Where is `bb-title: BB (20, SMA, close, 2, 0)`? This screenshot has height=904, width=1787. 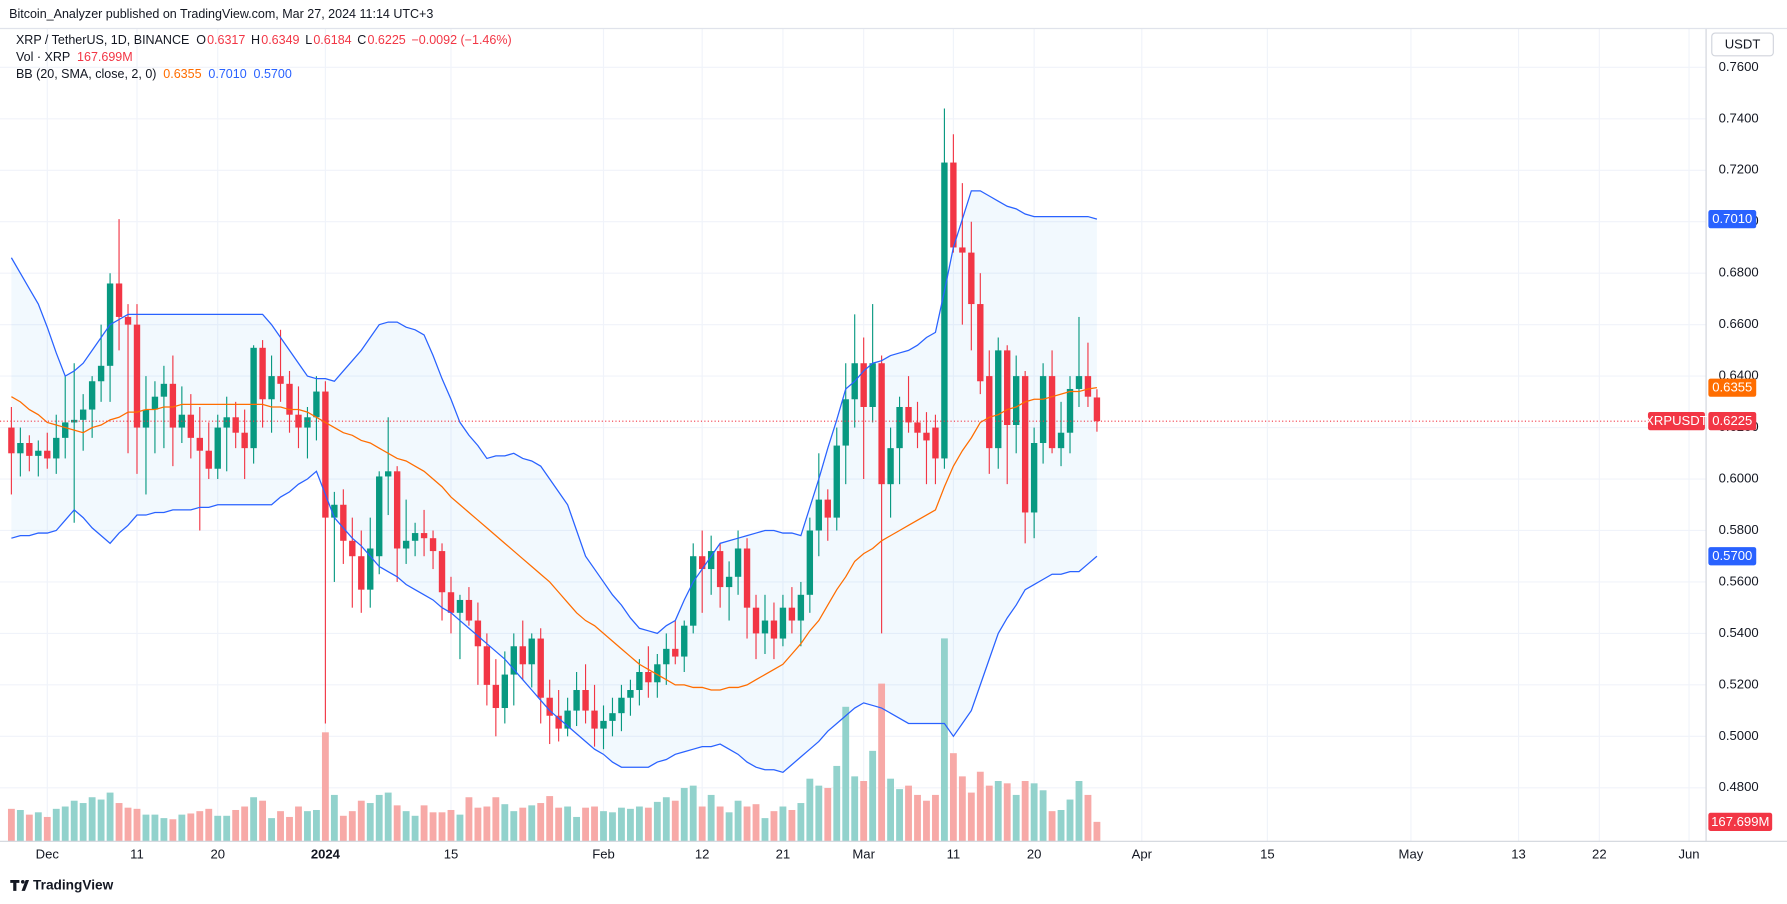
bb-title: BB (20, SMA, close, 2, 0) is located at coordinates (86, 75).